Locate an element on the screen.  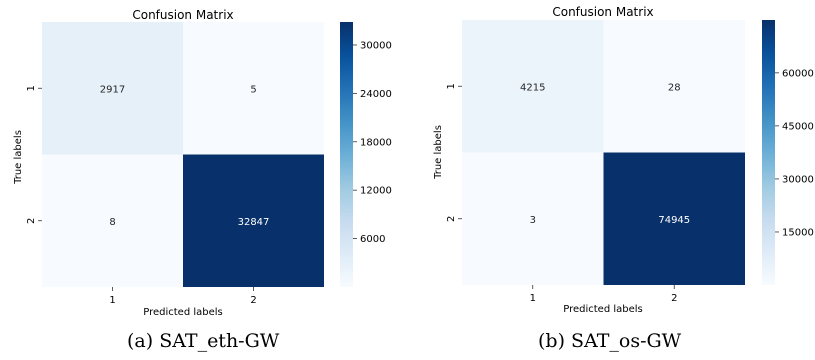
chart-a-colorbar-ticks: 6000 12000 18000 24000 30000 is located at coordinates (372, 142).